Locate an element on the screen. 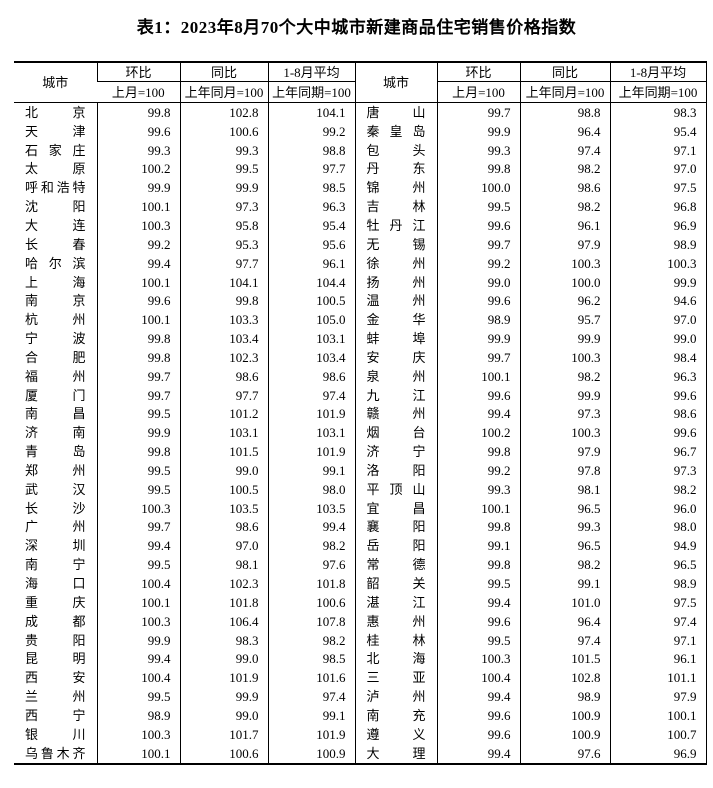  city-cell-left: 海口 is located at coordinates (55, 584).